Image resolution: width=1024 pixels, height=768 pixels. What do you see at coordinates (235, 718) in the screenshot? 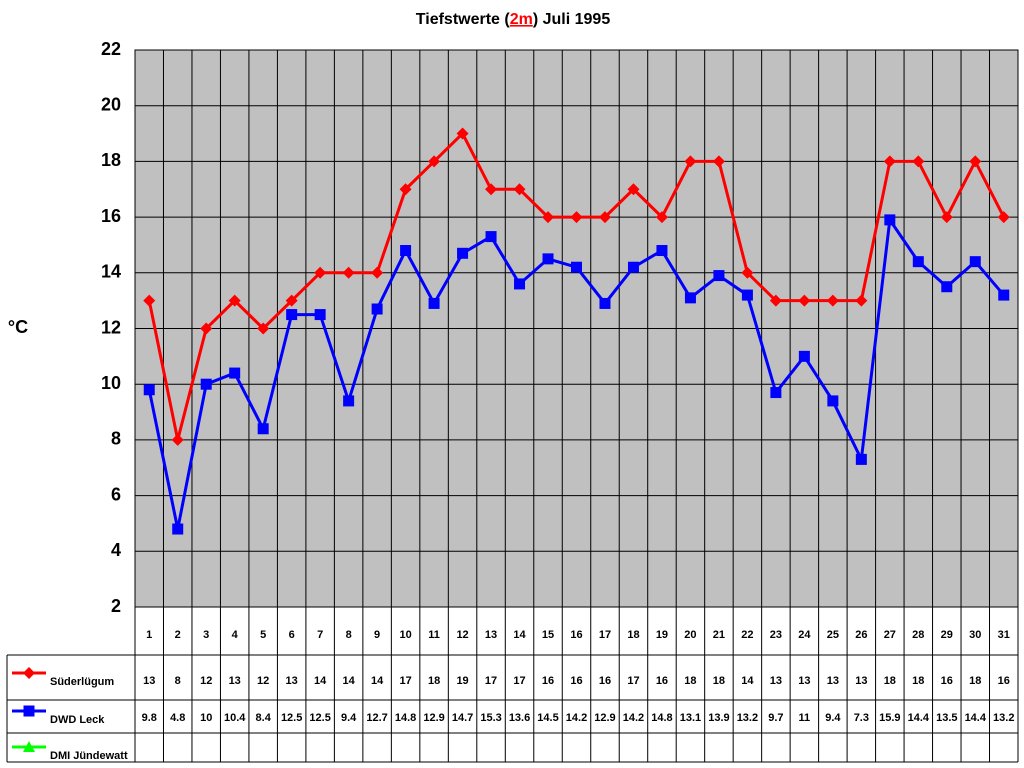
I see `table-value: 10.4` at bounding box center [235, 718].